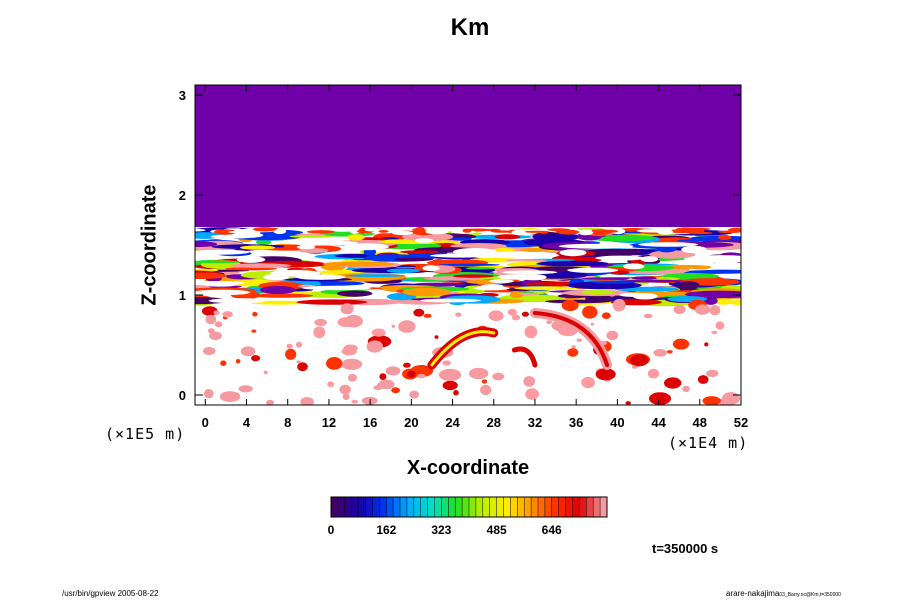 This screenshot has width=900, height=600. Describe the element at coordinates (441, 530) in the screenshot. I see `colorbar-tick-label: 323` at that location.